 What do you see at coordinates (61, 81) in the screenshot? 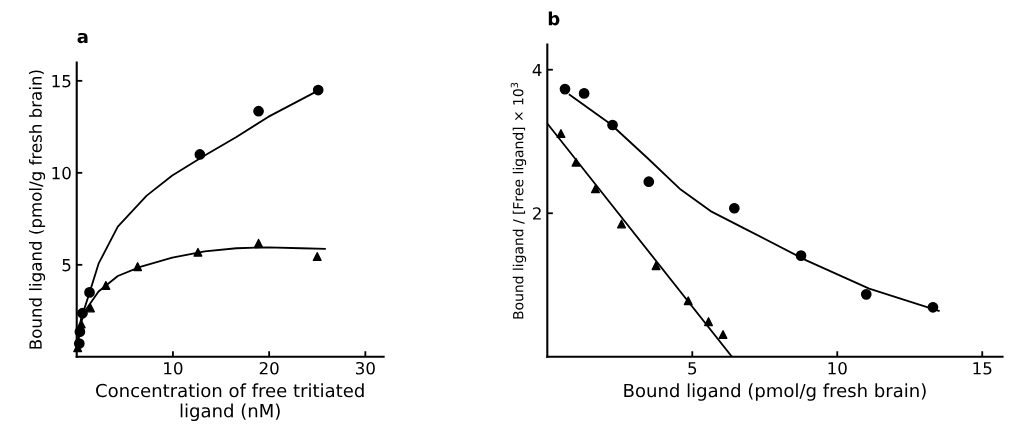
I see `y-tick-label: 15` at bounding box center [61, 81].